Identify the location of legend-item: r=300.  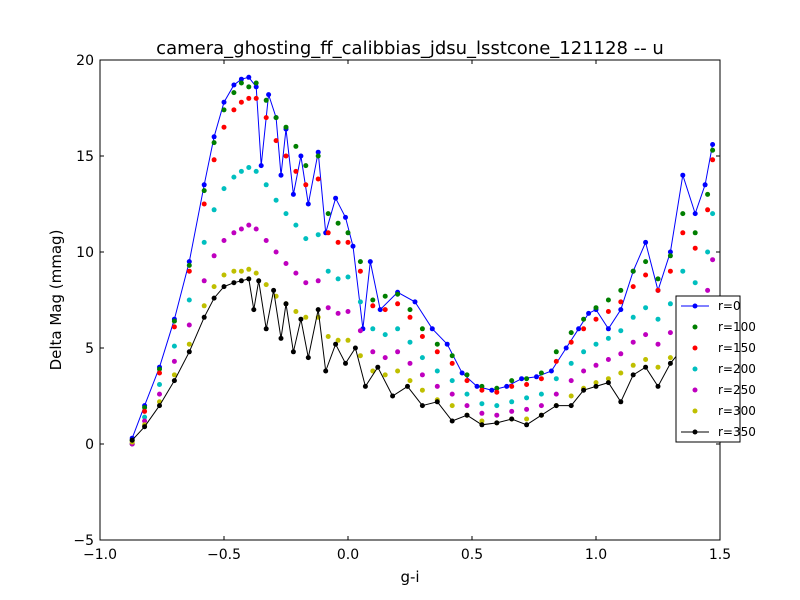
(724, 411).